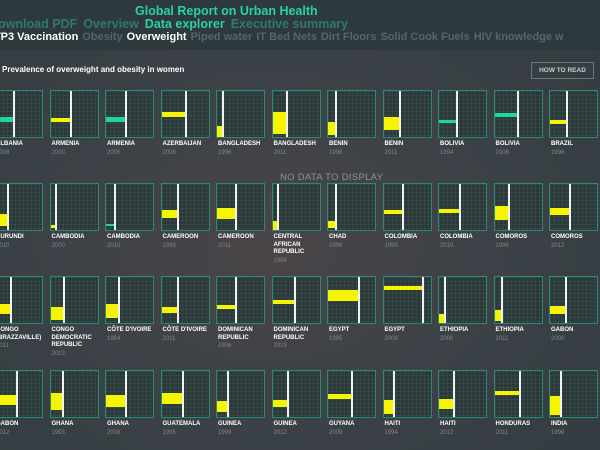  Describe the element at coordinates (518, 37) in the screenshot. I see `indicator-hiv-knowledge: HIV knowledge w` at that location.